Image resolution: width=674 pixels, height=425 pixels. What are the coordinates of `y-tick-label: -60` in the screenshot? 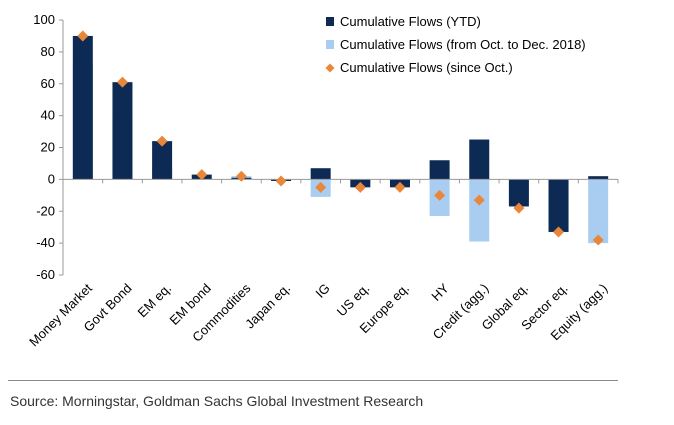 It's located at (45, 274).